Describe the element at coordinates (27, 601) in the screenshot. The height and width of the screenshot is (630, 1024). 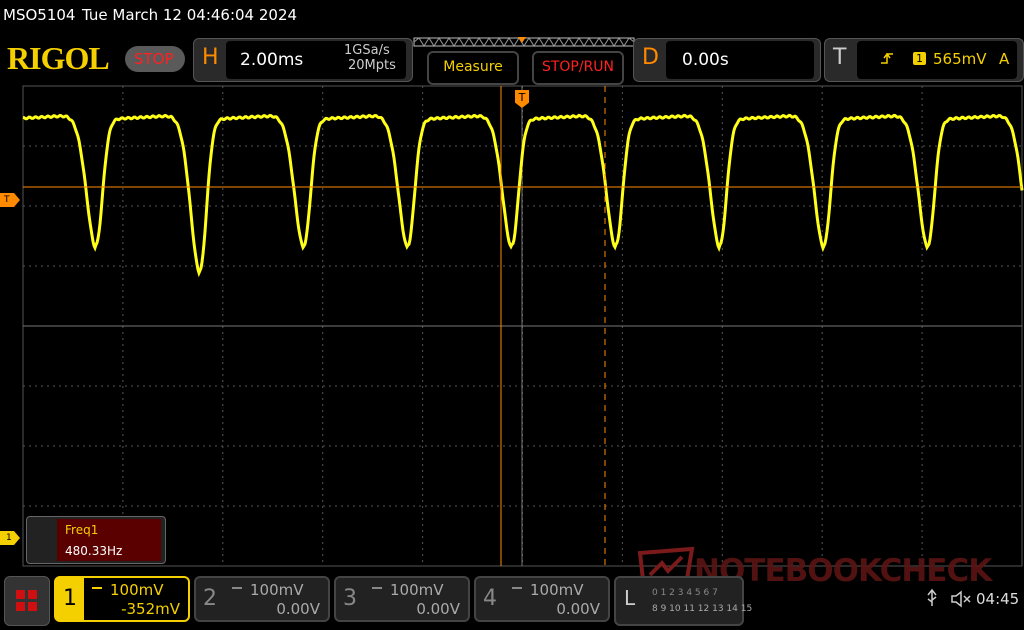
I see `menu-button` at that location.